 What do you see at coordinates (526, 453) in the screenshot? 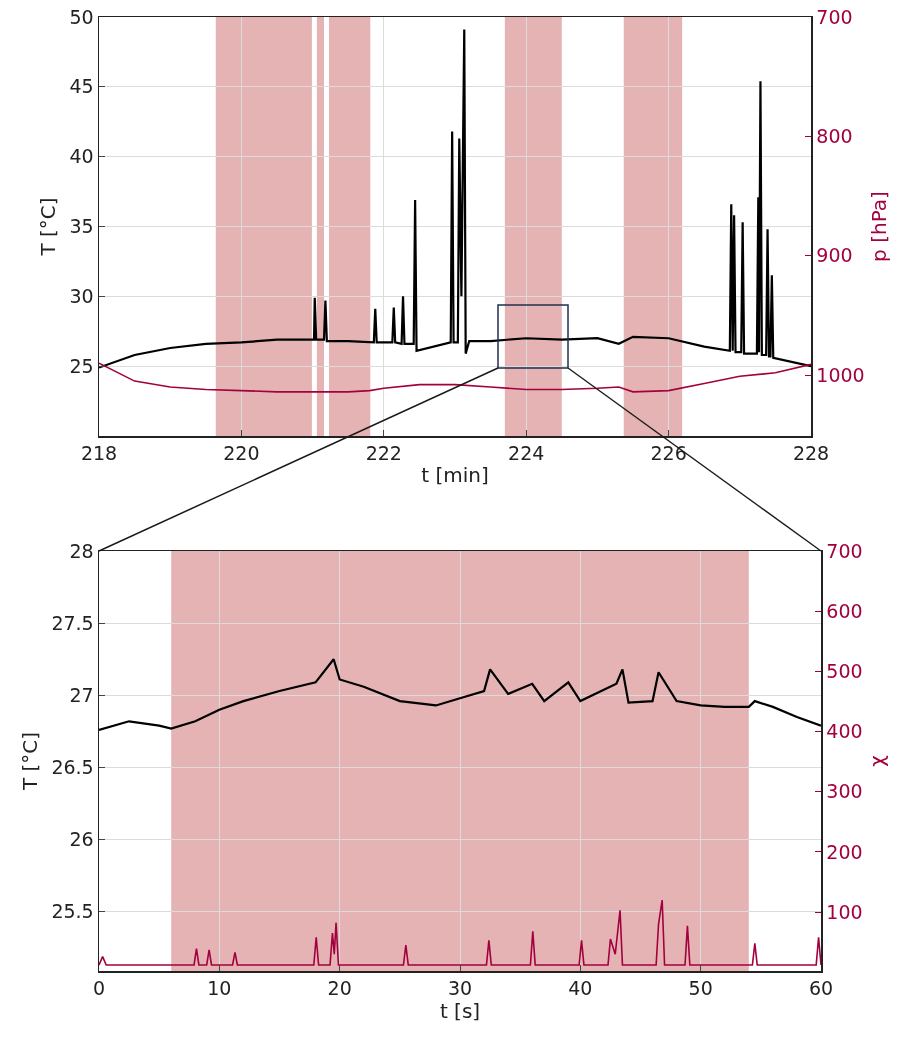
I see `x-tick-label: 224` at bounding box center [526, 453].